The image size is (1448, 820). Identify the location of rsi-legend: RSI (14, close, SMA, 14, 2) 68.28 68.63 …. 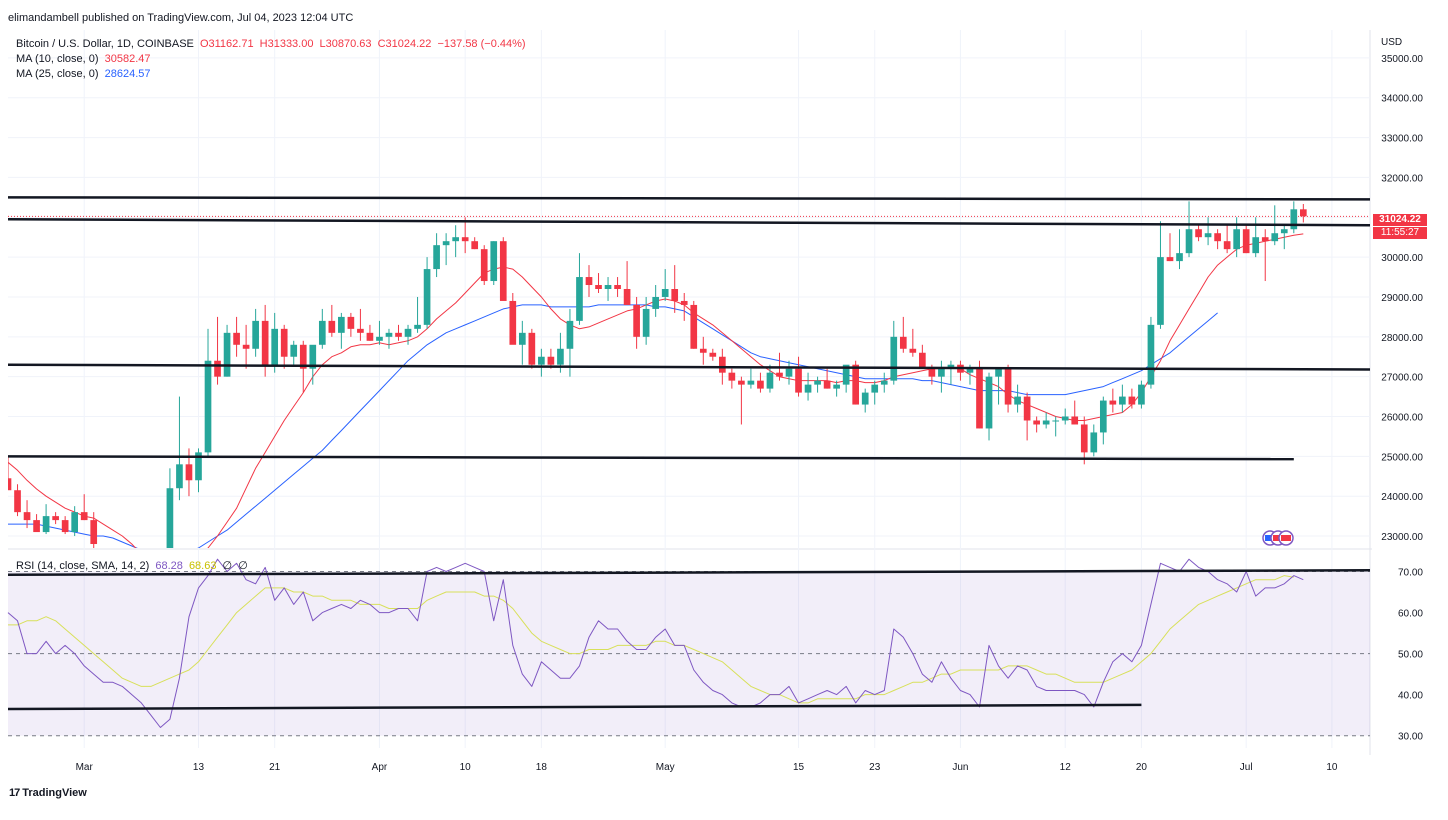
(133, 565).